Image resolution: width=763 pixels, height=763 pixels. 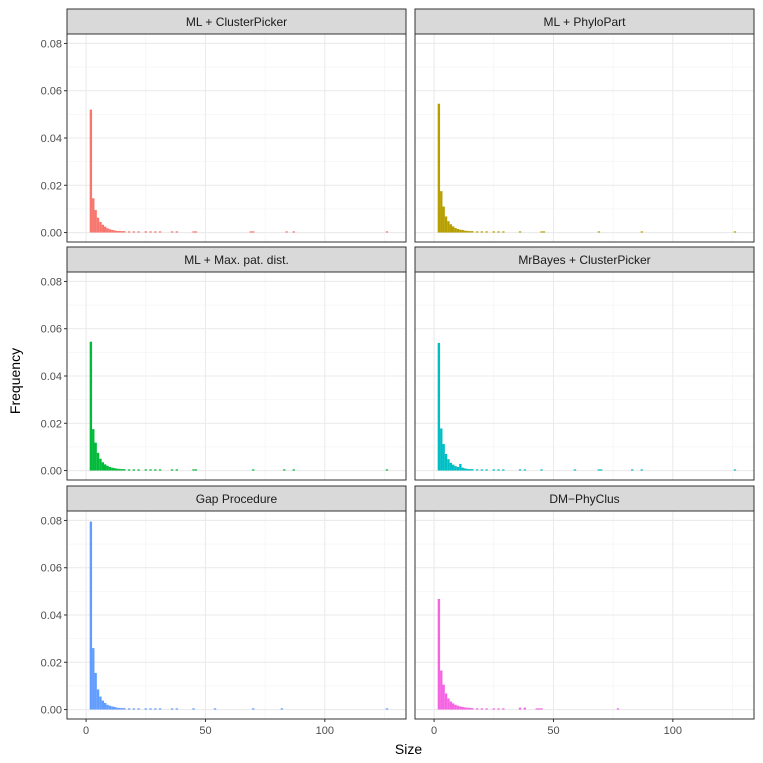 What do you see at coordinates (585, 22) in the screenshot?
I see `facet-strip-label: ML + PhyloPart` at bounding box center [585, 22].